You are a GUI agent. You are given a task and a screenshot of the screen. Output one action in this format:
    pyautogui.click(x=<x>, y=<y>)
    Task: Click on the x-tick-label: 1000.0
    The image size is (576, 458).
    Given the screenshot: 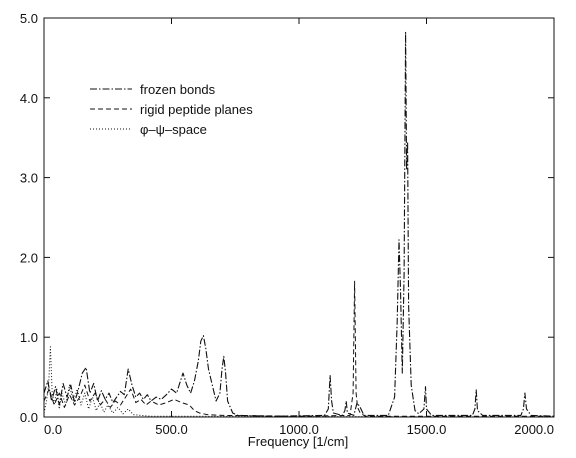 What is the action you would take?
    pyautogui.click(x=299, y=429)
    